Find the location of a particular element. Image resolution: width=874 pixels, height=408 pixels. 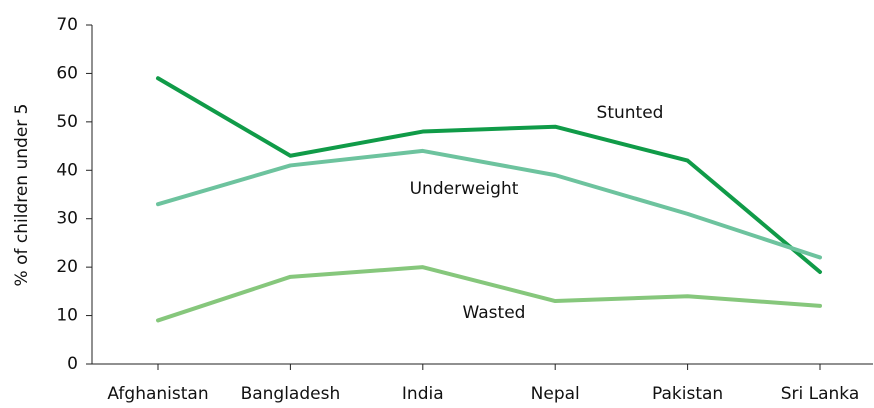

series-line is located at coordinates (489, 294).